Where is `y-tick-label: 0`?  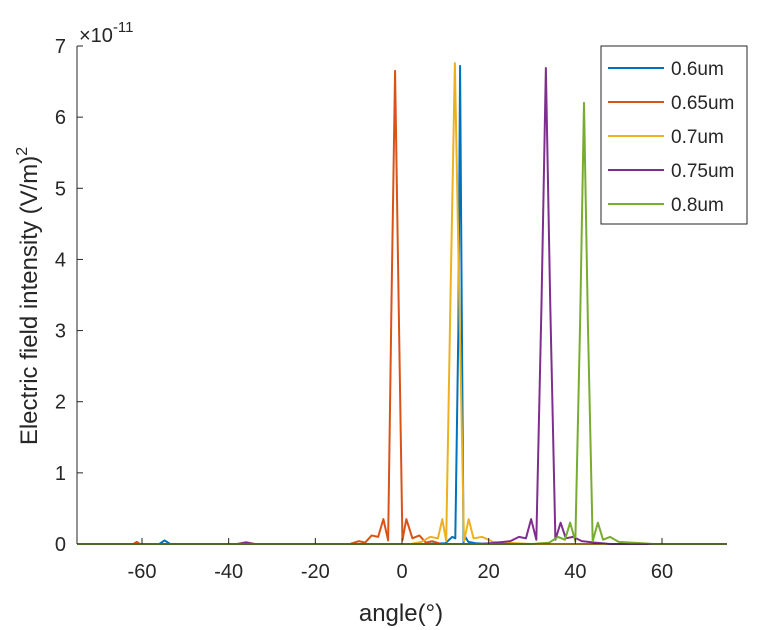 y-tick-label: 0 is located at coordinates (60, 545).